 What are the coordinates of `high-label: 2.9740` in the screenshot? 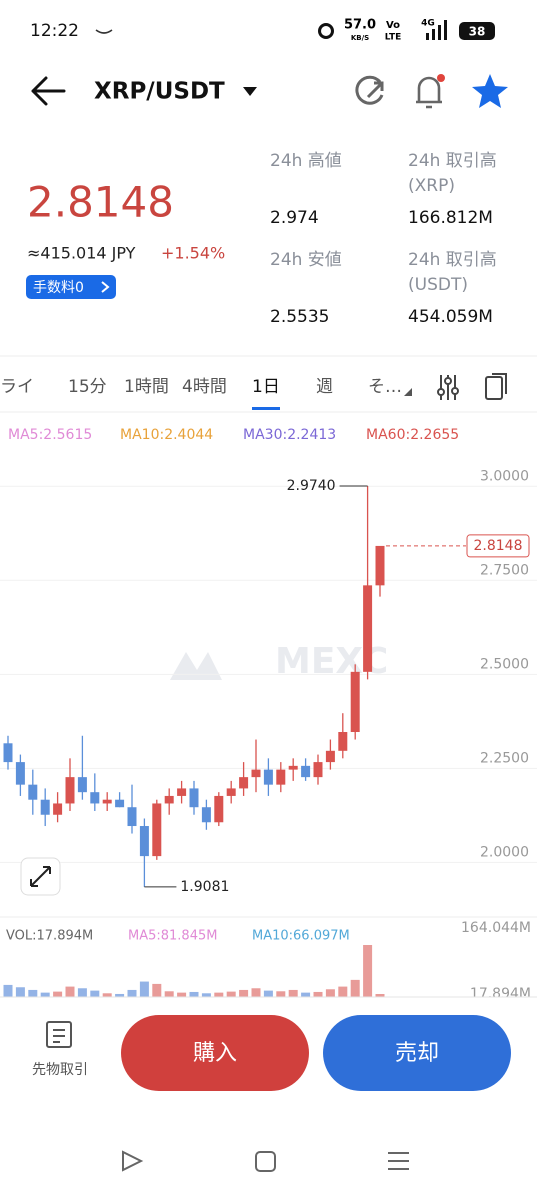 It's located at (311, 486).